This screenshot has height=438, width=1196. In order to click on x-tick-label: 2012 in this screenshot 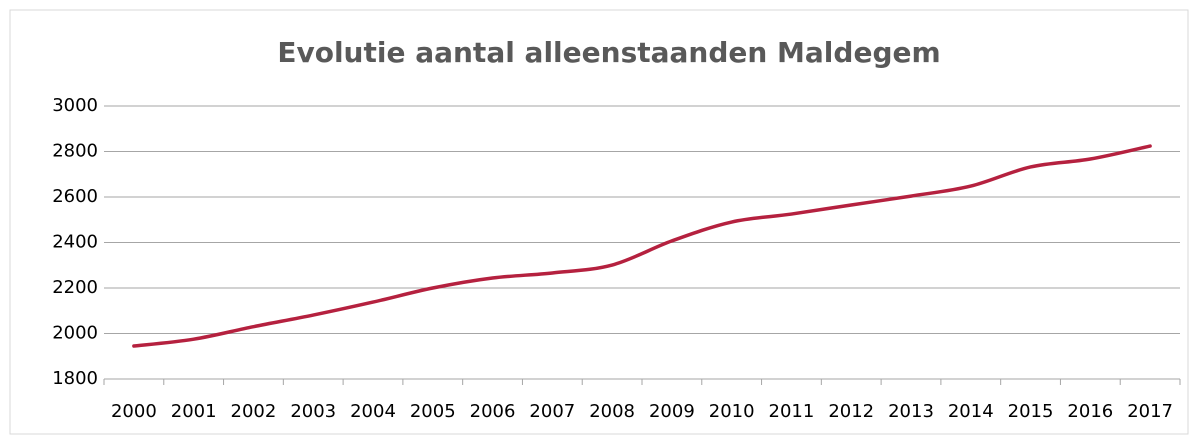, I will do `click(851, 411)`.